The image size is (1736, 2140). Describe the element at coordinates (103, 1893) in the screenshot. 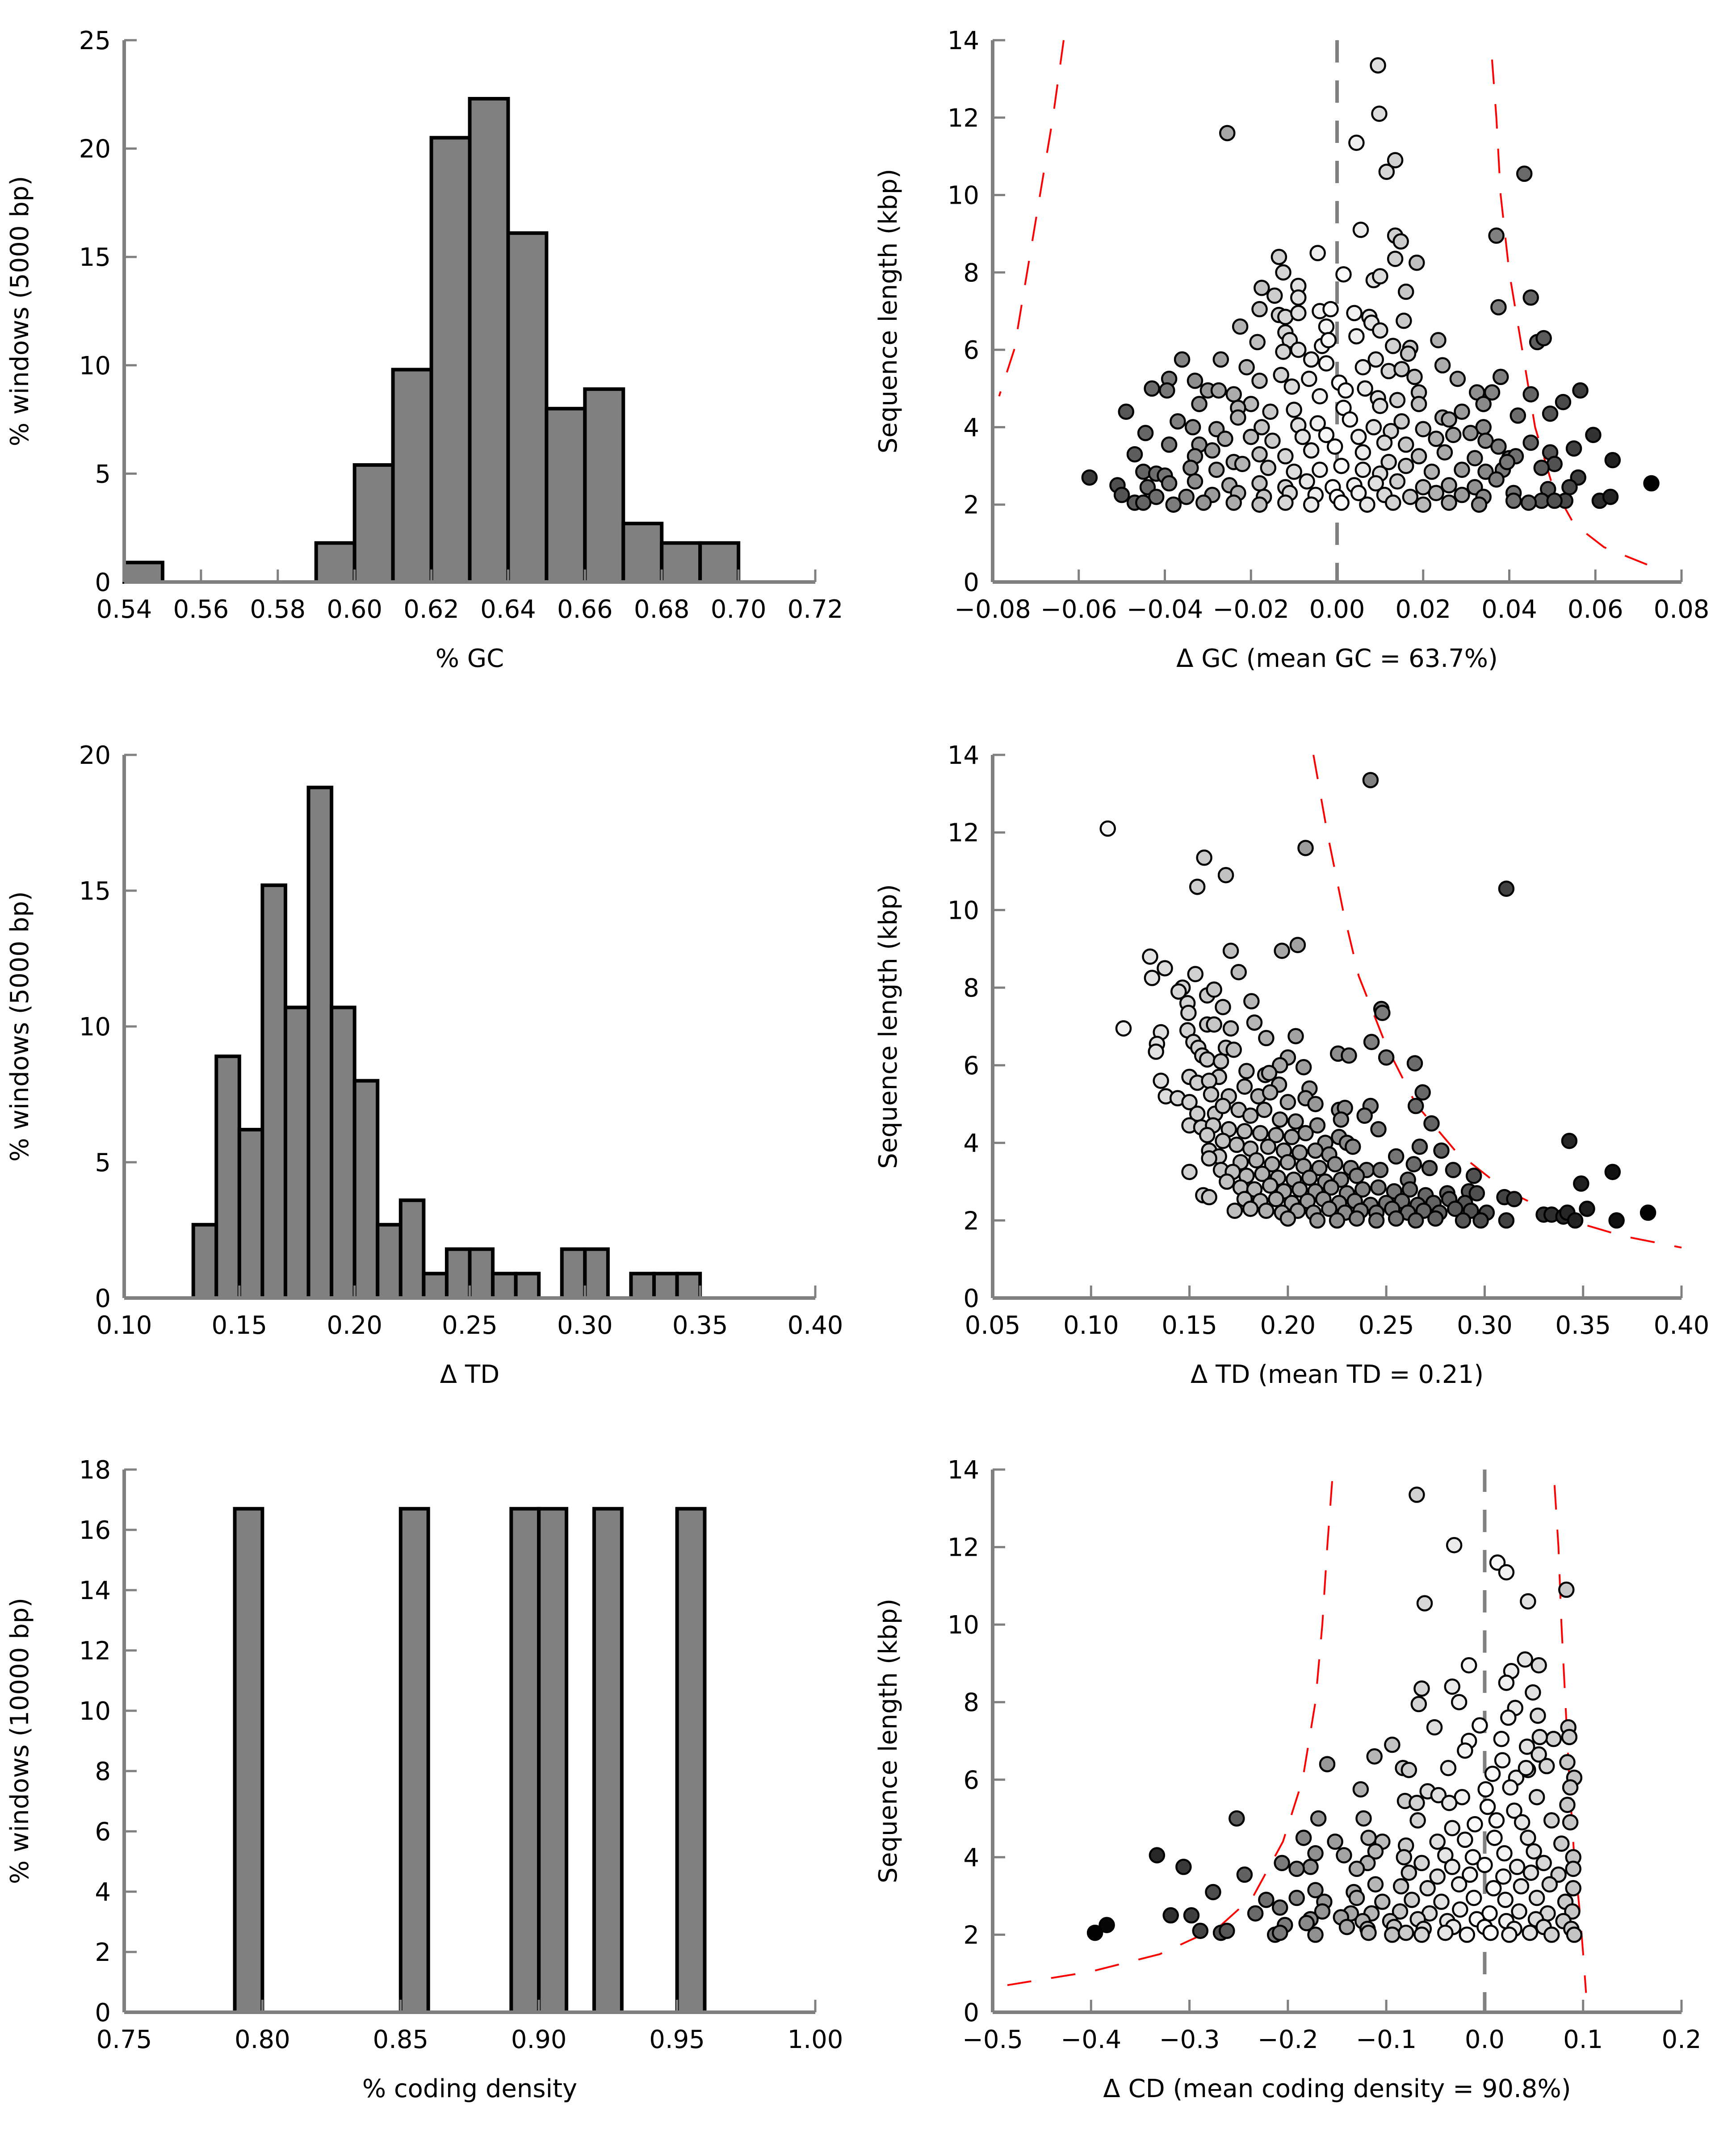

I see `y-tick-label: 4` at that location.